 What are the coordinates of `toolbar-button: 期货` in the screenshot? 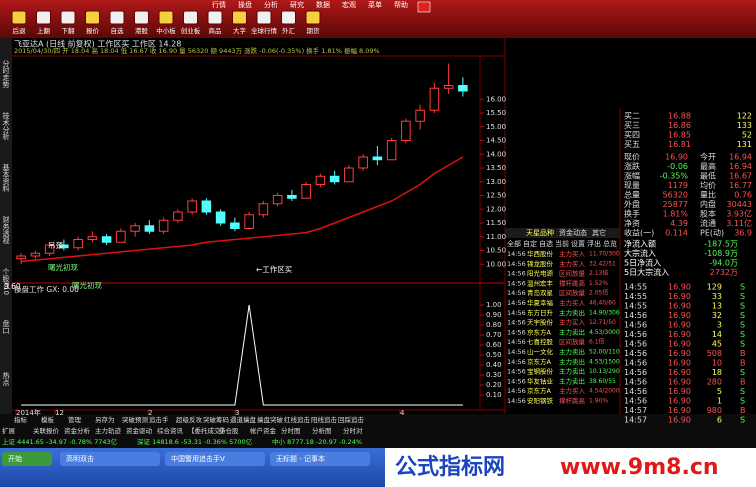 It's located at (314, 30).